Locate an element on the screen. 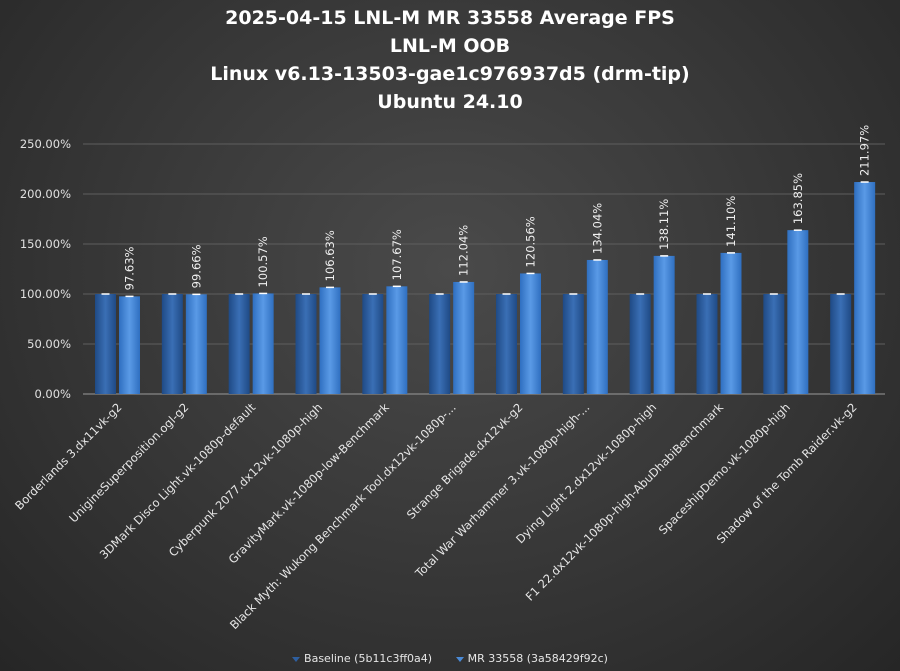 Image resolution: width=900 pixels, height=671 pixels. data-label: 106.63% is located at coordinates (330, 255).